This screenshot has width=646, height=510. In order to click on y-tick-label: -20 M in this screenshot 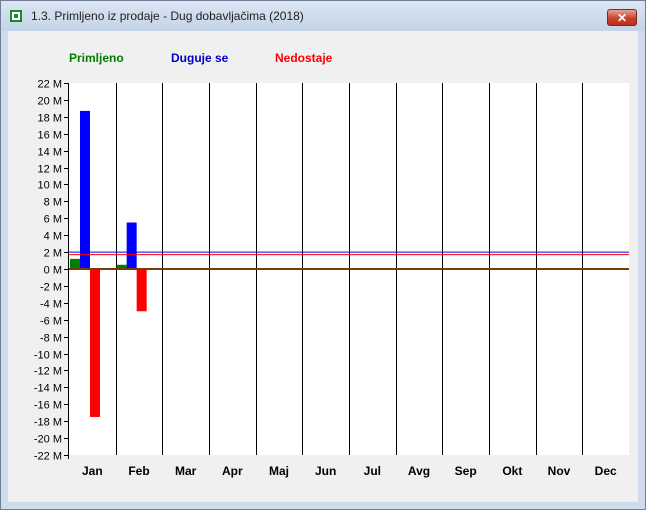, I will do `click(48, 440)`.